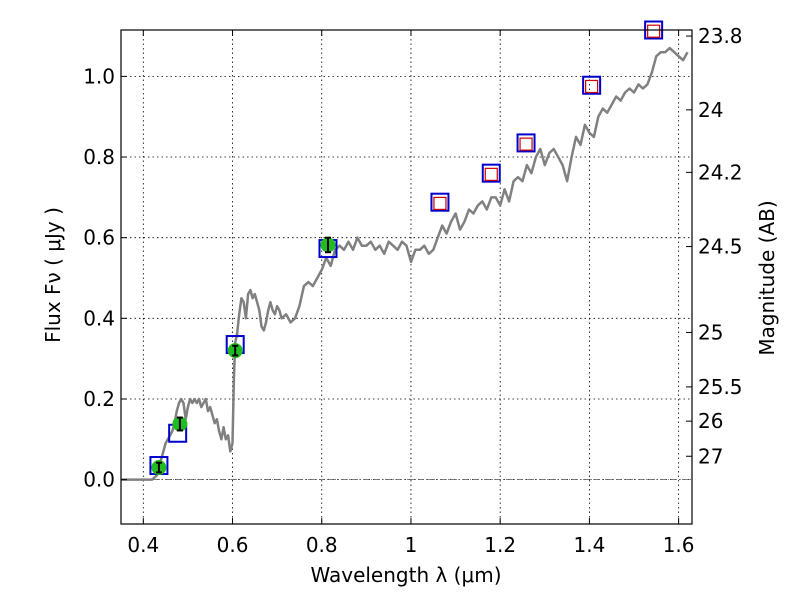 The width and height of the screenshot is (800, 600). What do you see at coordinates (233, 545) in the screenshot?
I see `x-tick-label: 0.6` at bounding box center [233, 545].